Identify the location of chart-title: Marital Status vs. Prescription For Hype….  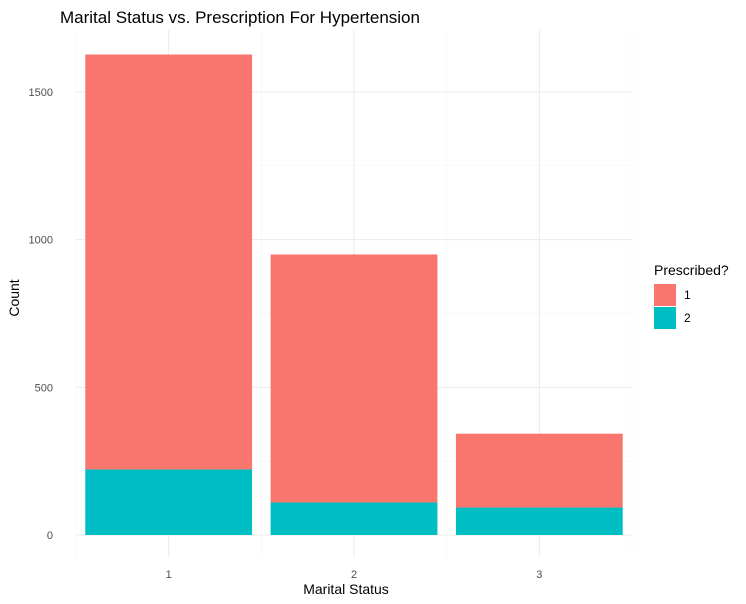
(240, 17).